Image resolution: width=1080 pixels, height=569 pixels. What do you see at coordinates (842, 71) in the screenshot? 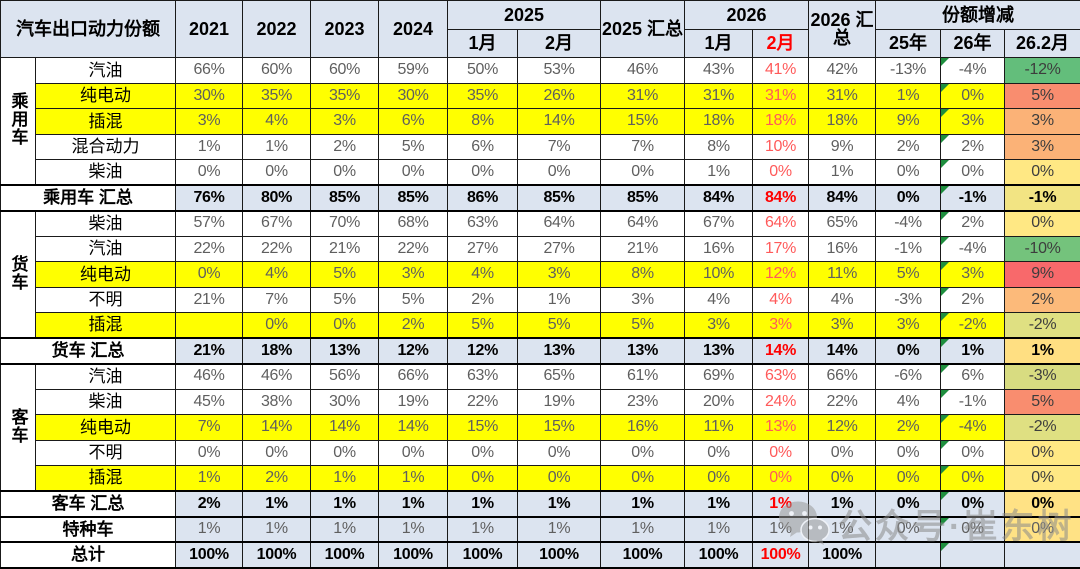
I see `table-cell: 42%` at bounding box center [842, 71].